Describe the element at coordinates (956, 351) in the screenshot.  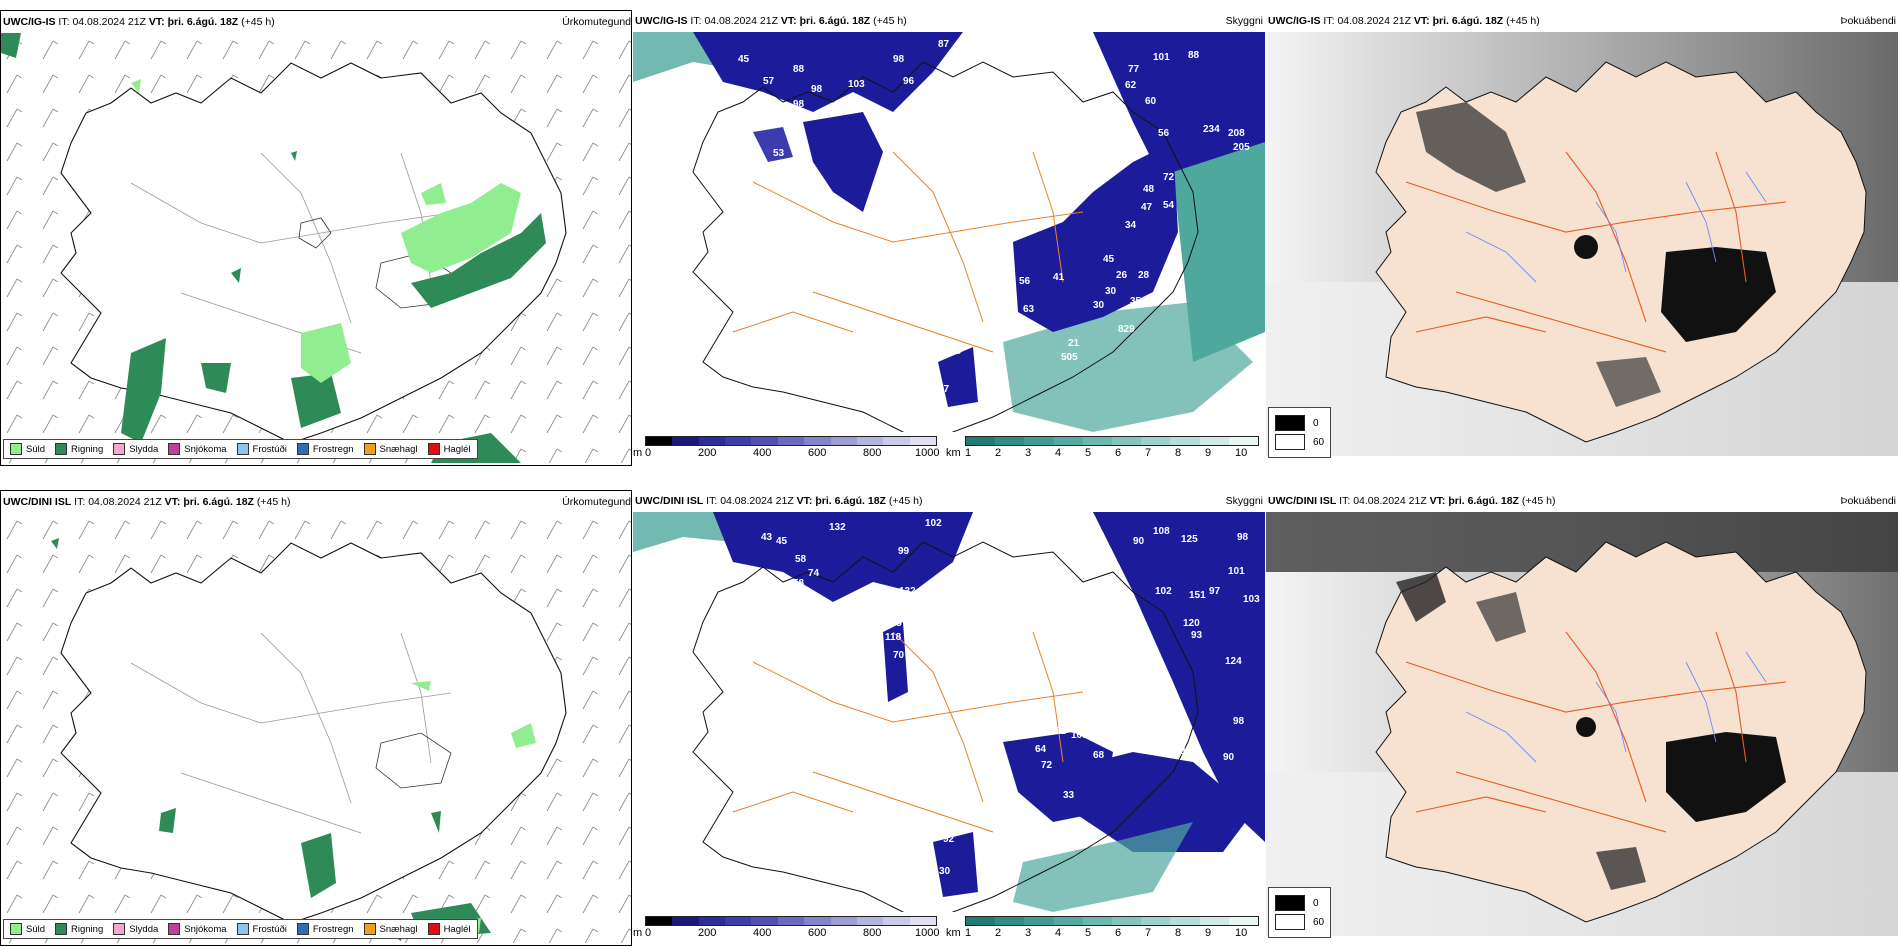
I see `vis-label: 88` at that location.